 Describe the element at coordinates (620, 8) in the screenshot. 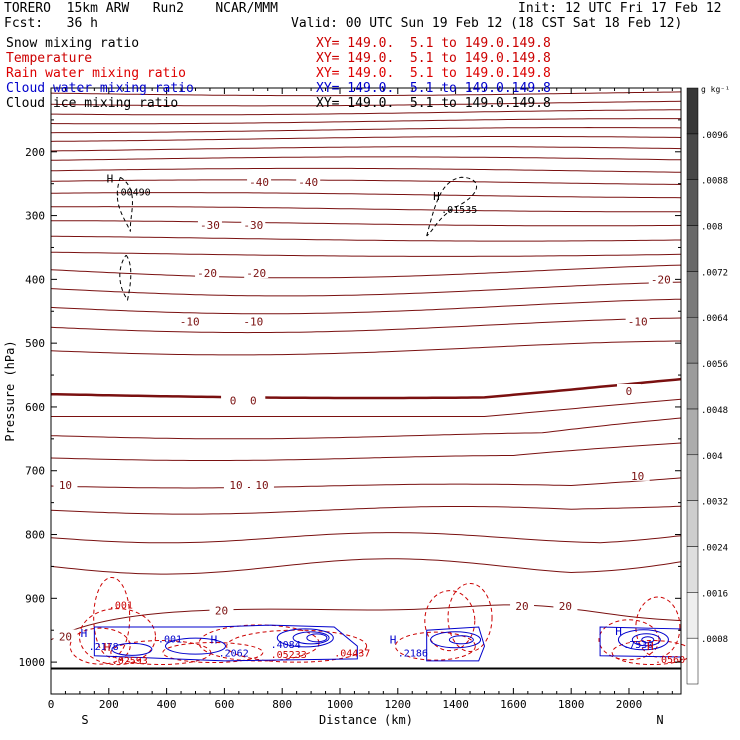

I see `init-time: Init: 12 UTC Fri 17 Feb 12` at that location.